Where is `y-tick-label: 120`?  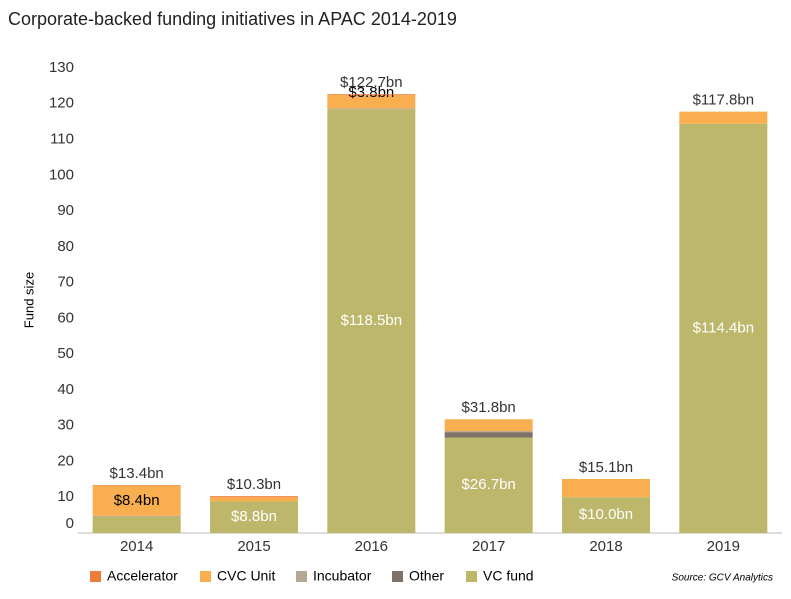 y-tick-label: 120 is located at coordinates (61, 103).